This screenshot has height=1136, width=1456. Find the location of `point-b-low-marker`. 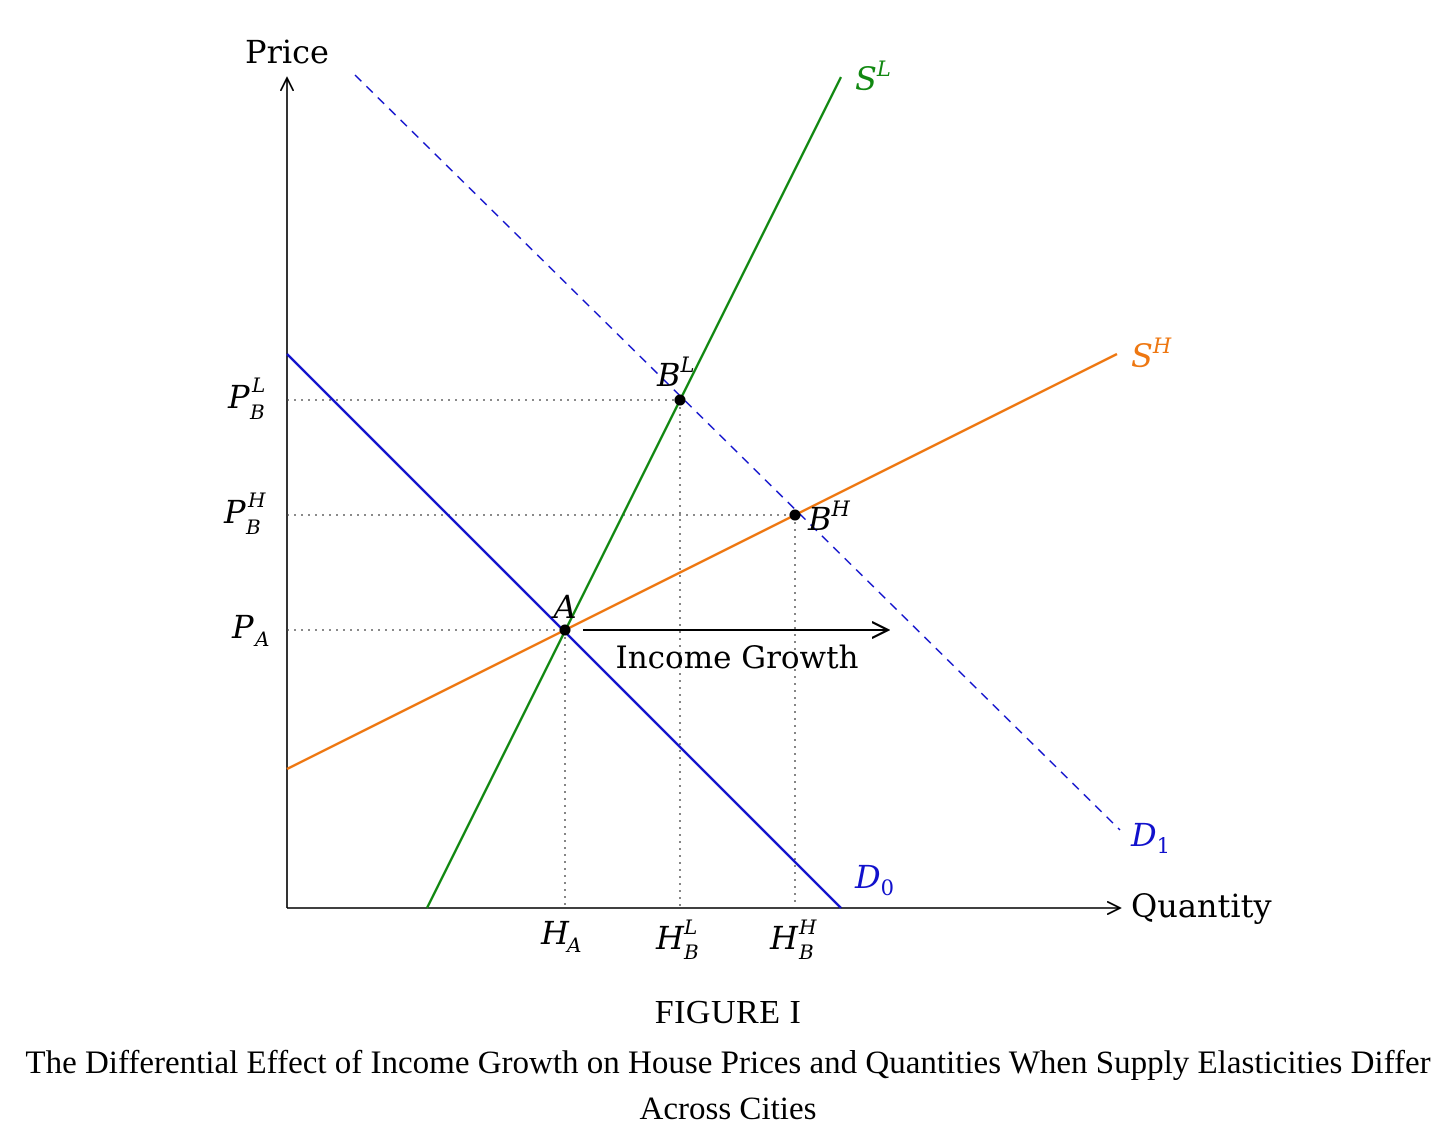

point-b-low-marker is located at coordinates (680, 400).